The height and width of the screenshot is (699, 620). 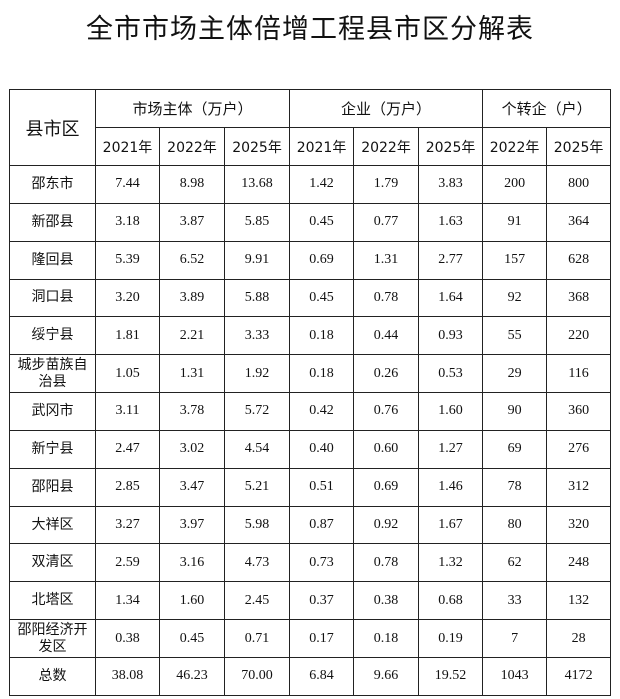 What do you see at coordinates (127, 525) in the screenshot?
I see `value-cell: 3.27` at bounding box center [127, 525].